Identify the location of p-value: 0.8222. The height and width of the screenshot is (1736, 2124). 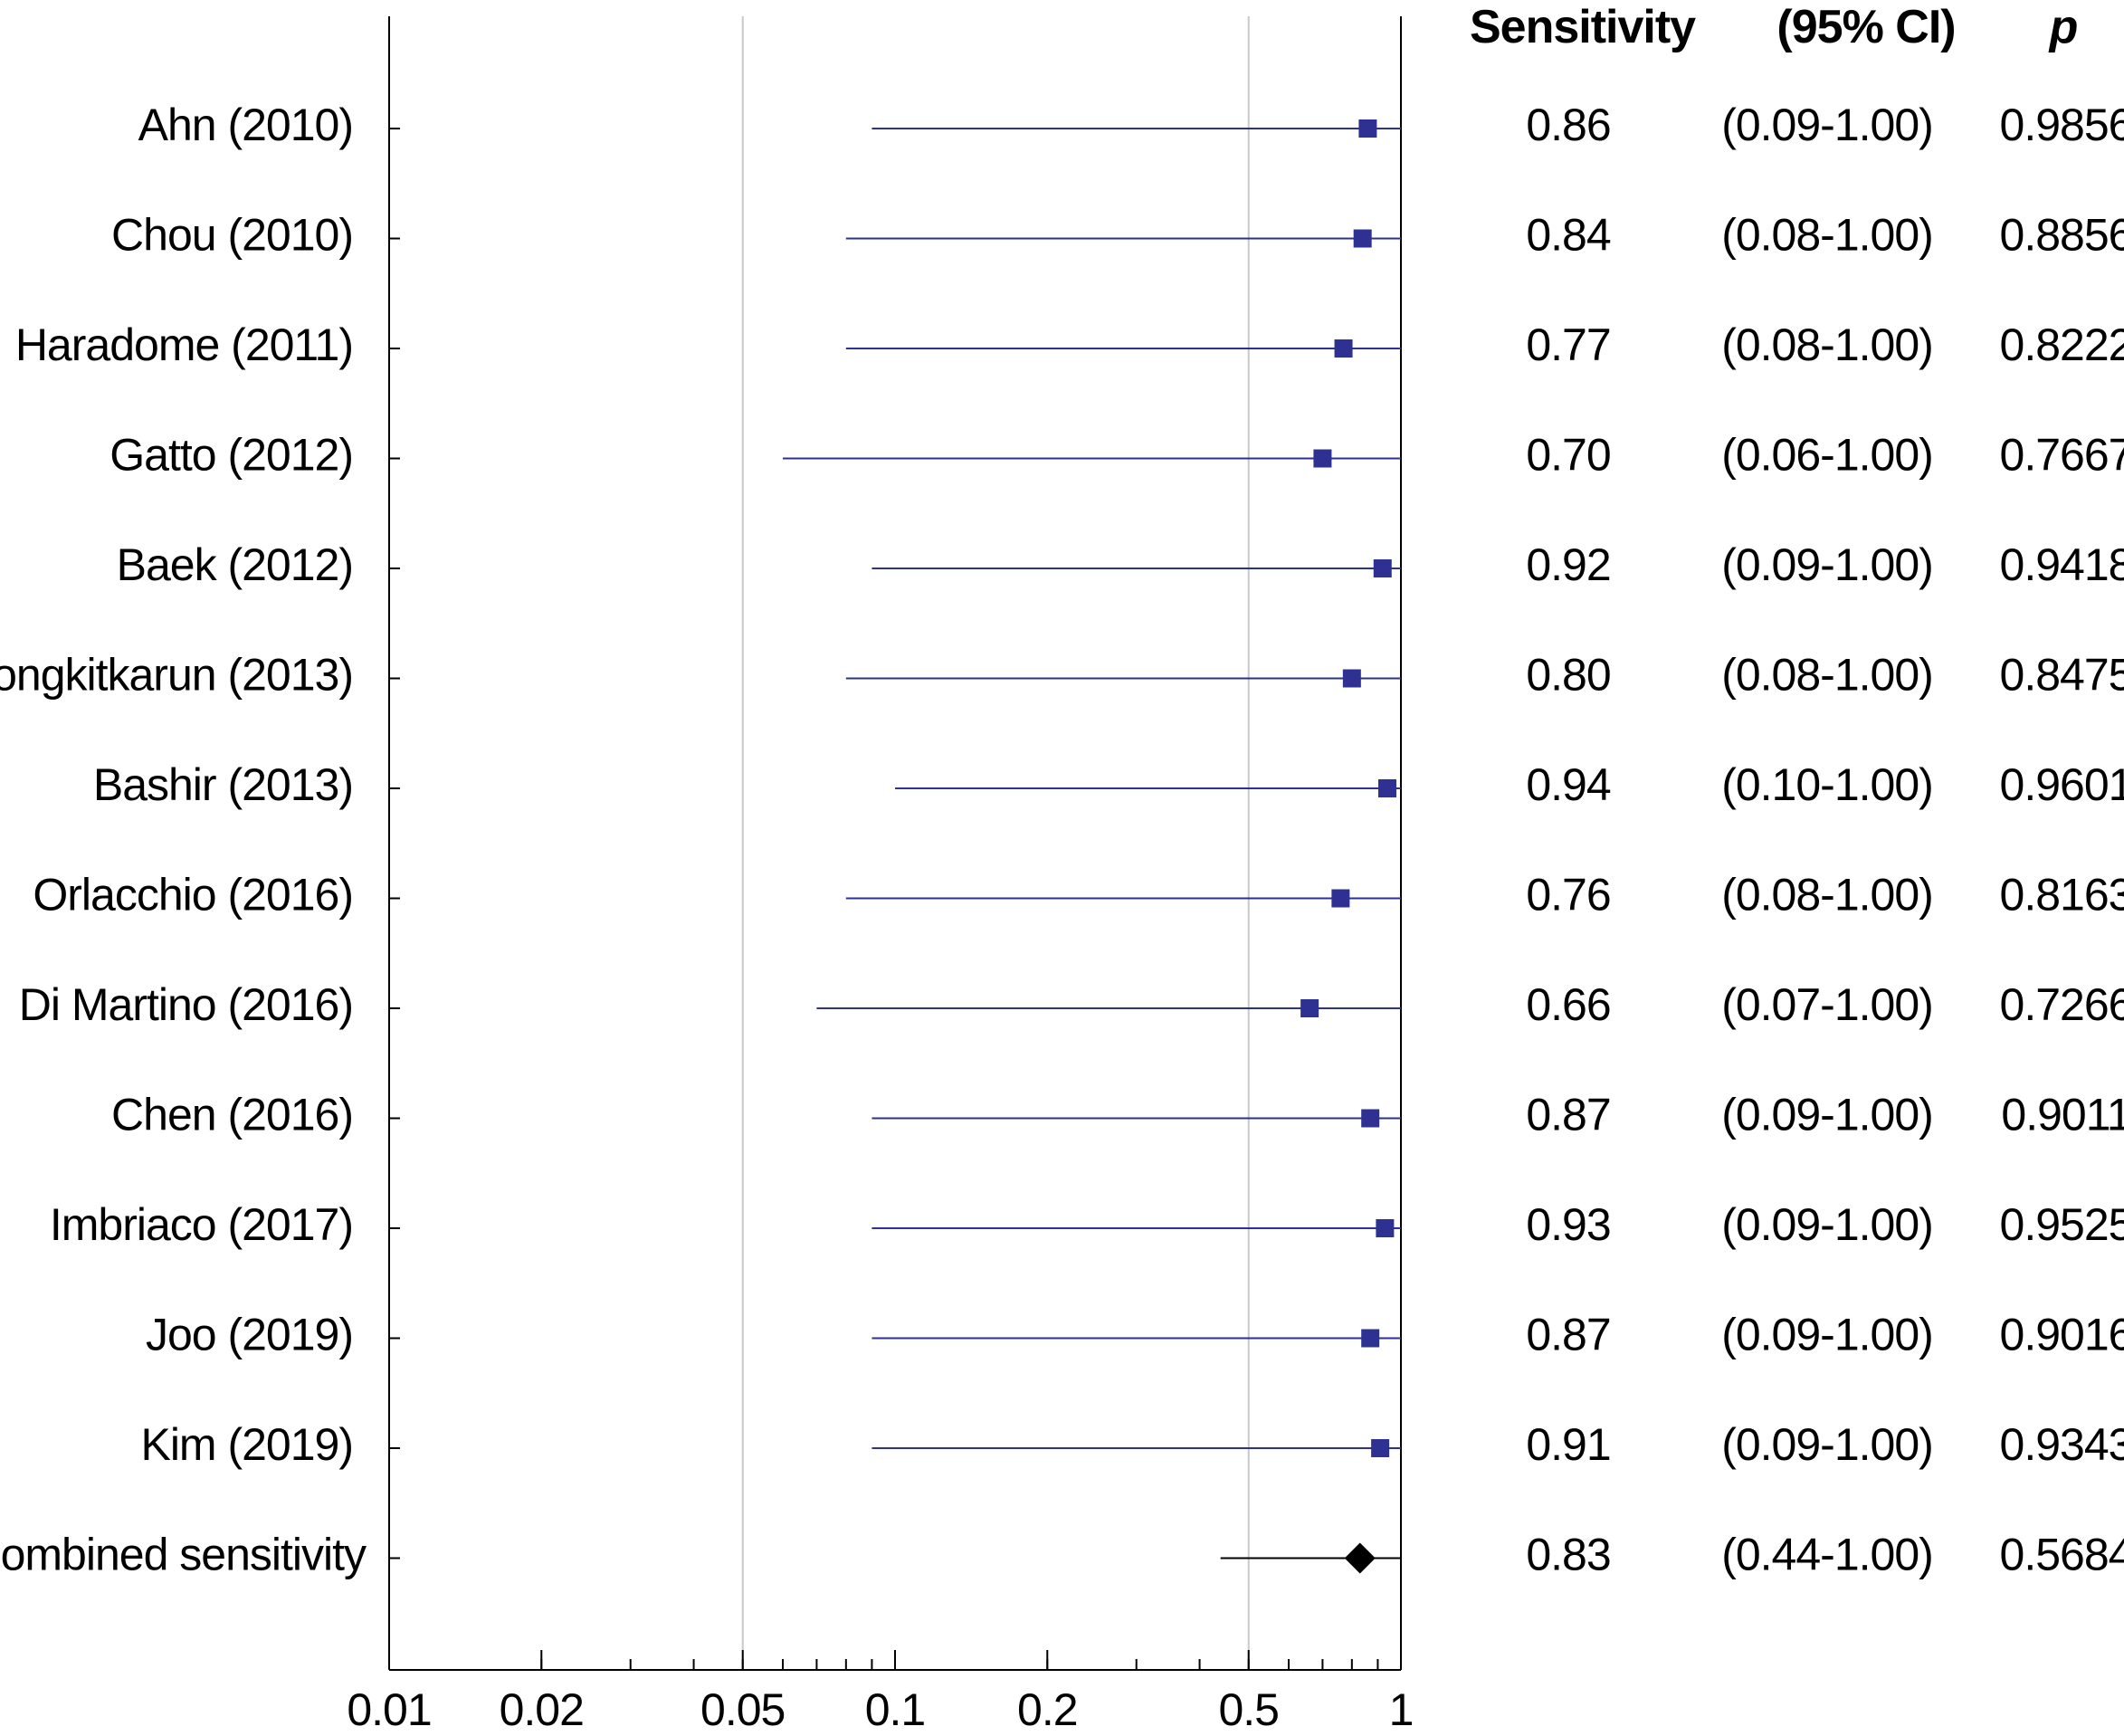
(2062, 345).